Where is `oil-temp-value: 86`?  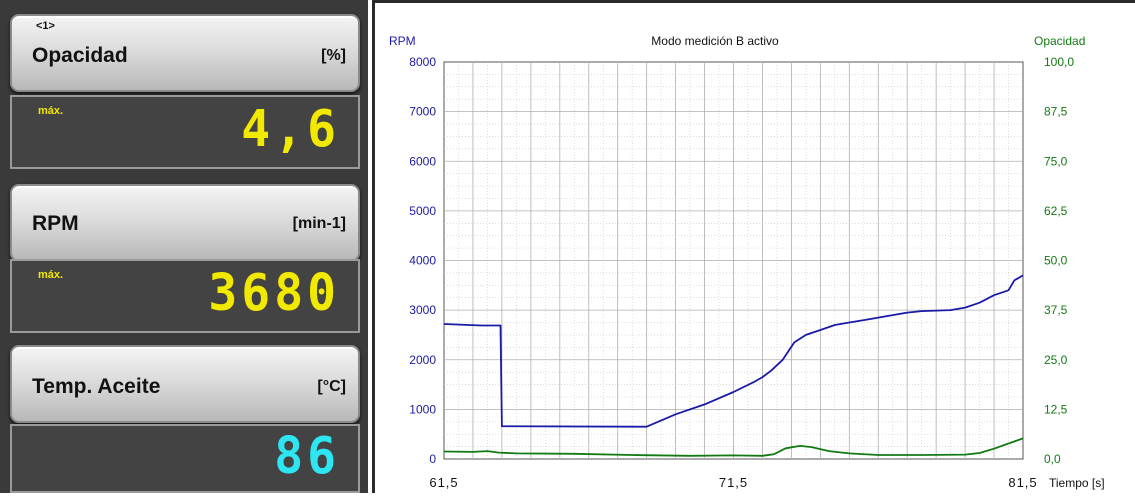 oil-temp-value: 86 is located at coordinates (307, 456).